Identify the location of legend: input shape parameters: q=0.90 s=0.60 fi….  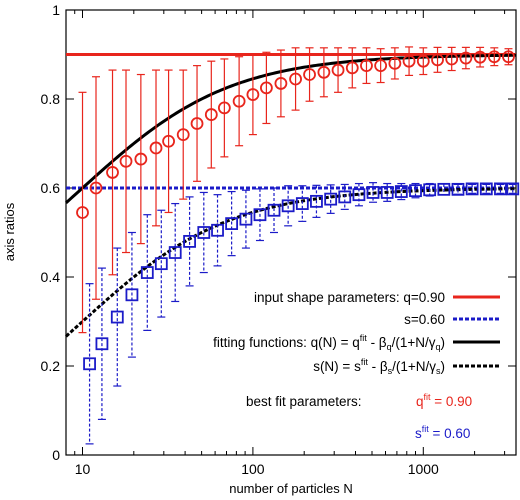
(356, 333).